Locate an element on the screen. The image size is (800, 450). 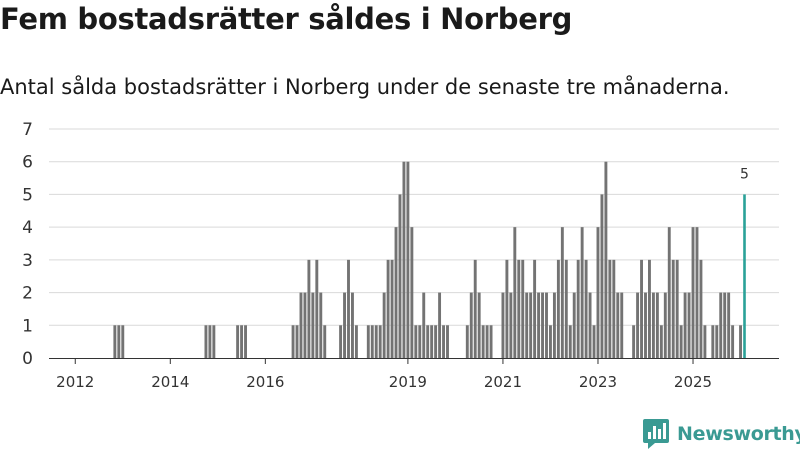
y-tick-label: 2 is located at coordinates (27, 294).